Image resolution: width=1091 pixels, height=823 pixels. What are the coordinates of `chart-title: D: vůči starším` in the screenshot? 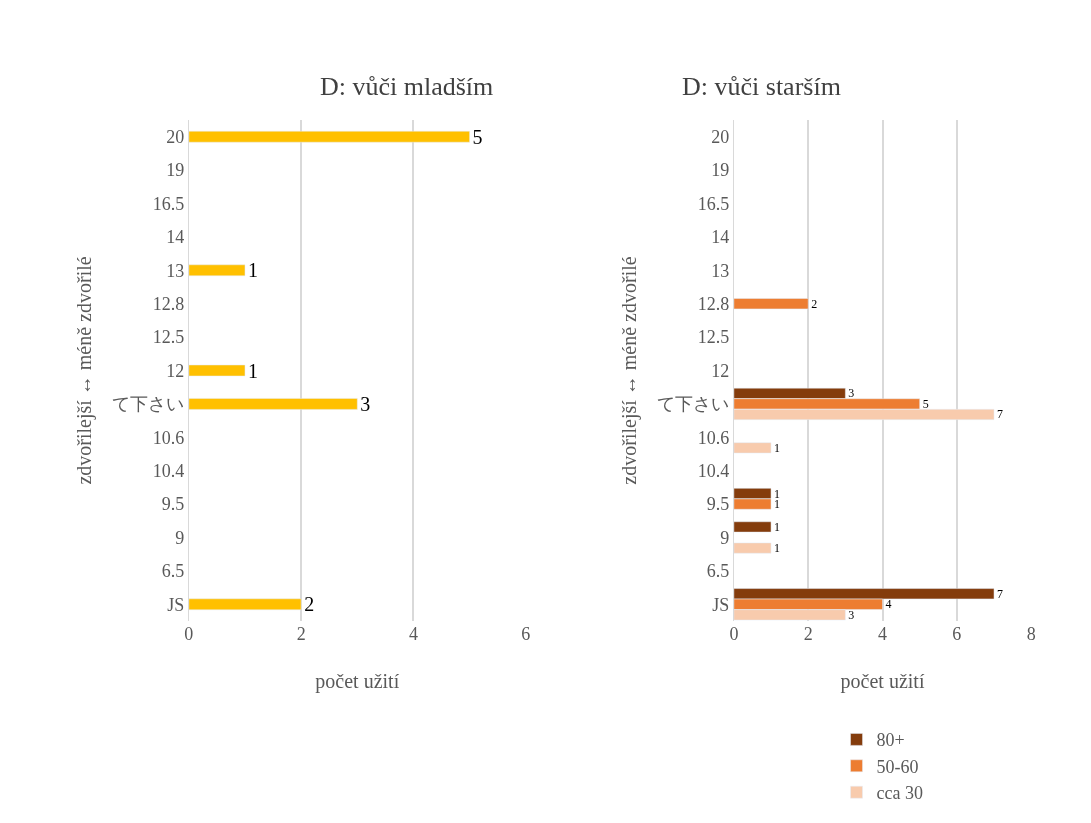 It's located at (761, 86).